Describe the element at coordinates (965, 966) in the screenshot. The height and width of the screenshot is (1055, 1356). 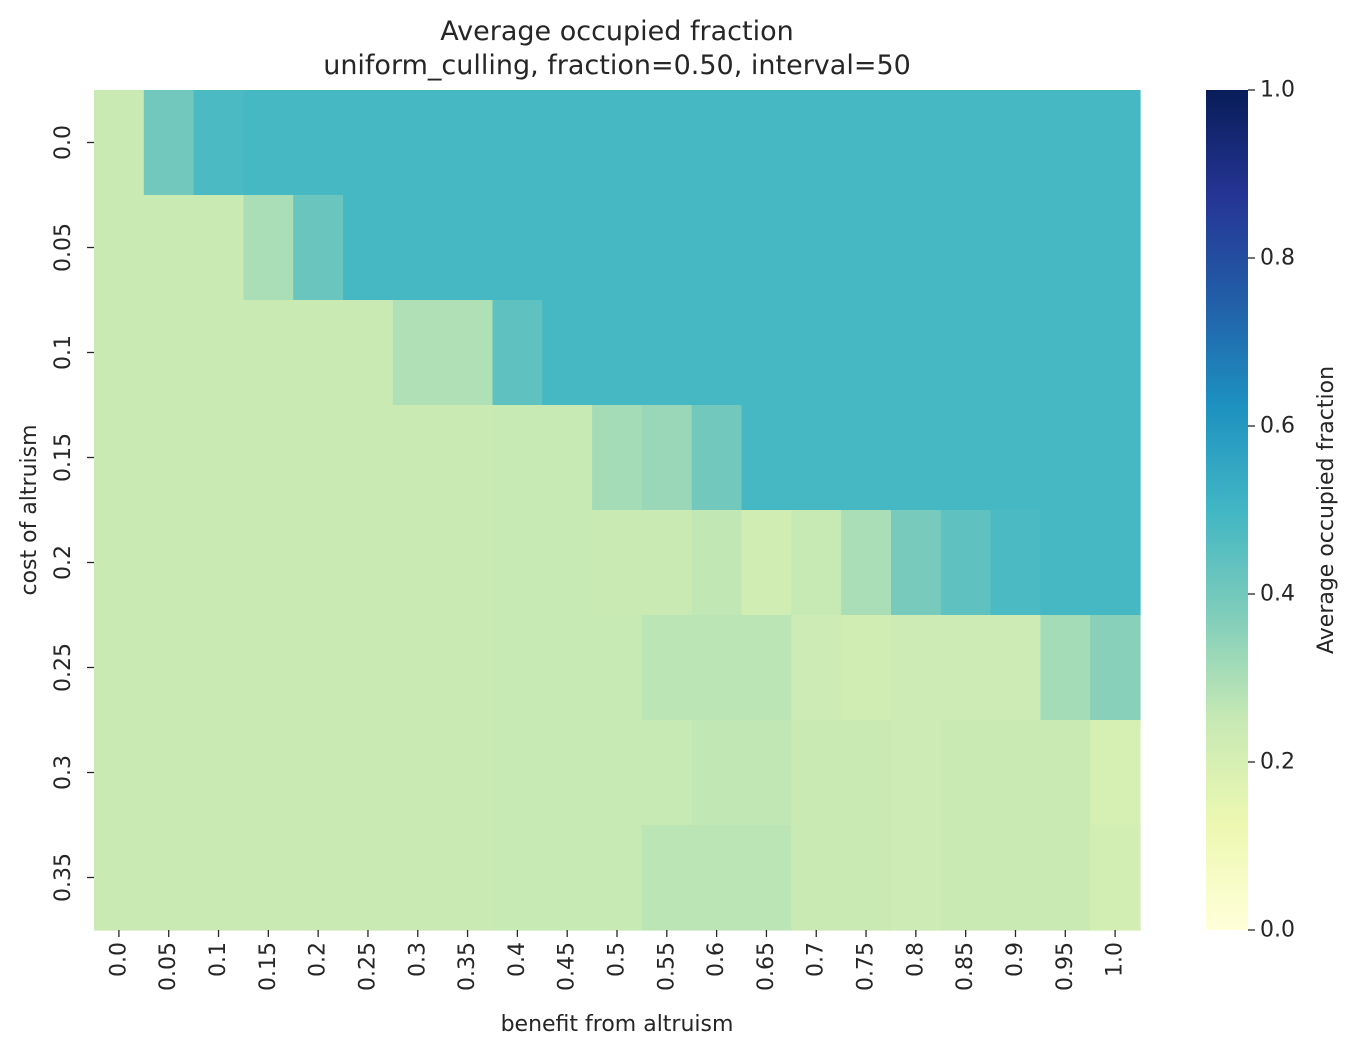
I see `x-tick-label: 0.85` at that location.